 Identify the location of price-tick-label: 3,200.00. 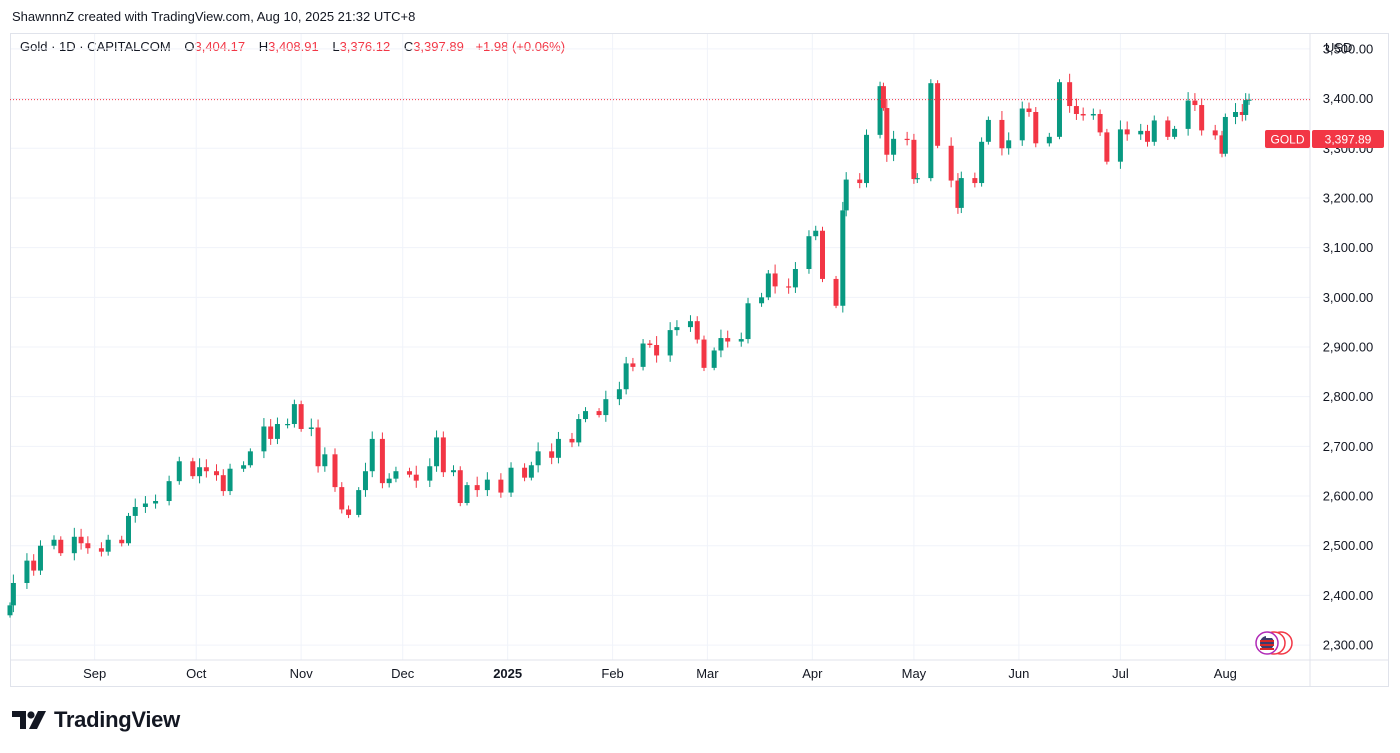
(1348, 197).